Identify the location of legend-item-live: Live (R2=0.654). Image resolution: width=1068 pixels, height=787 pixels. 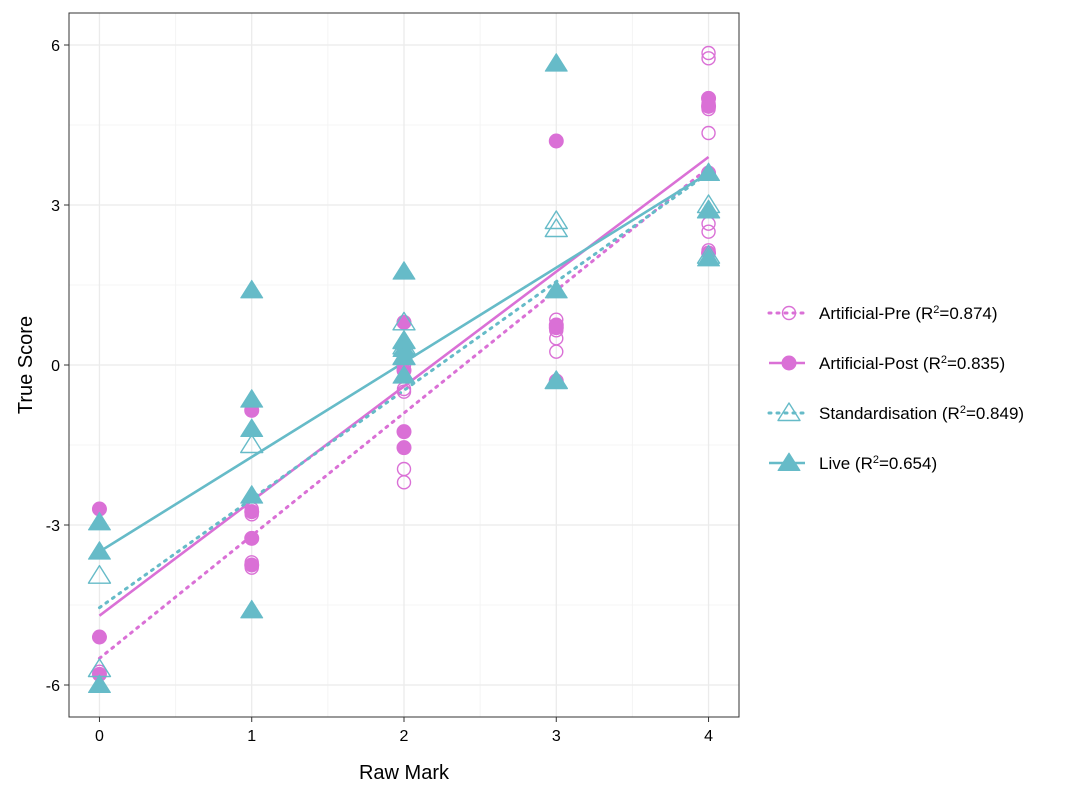
(853, 462).